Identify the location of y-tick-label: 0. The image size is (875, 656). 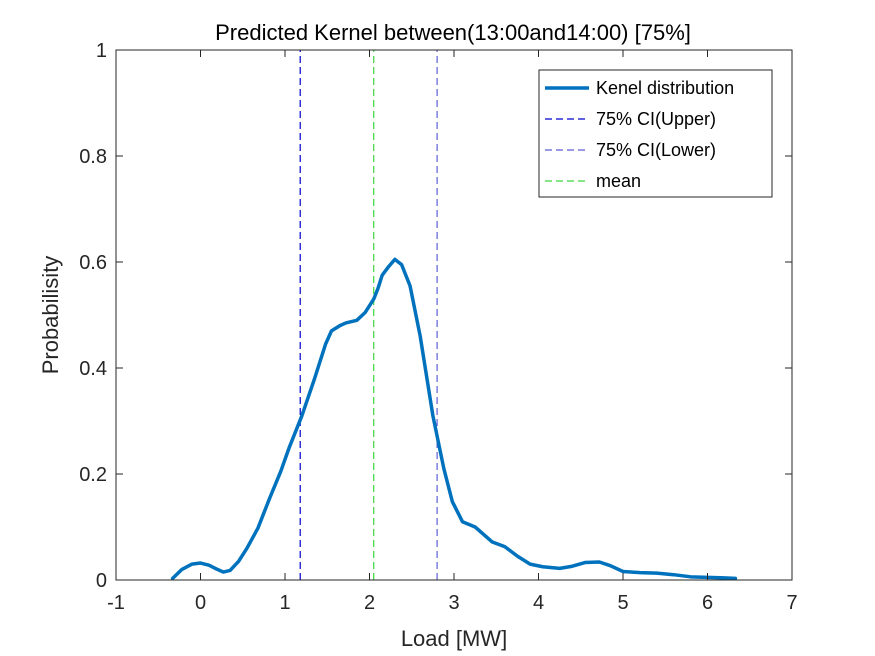
(101, 581).